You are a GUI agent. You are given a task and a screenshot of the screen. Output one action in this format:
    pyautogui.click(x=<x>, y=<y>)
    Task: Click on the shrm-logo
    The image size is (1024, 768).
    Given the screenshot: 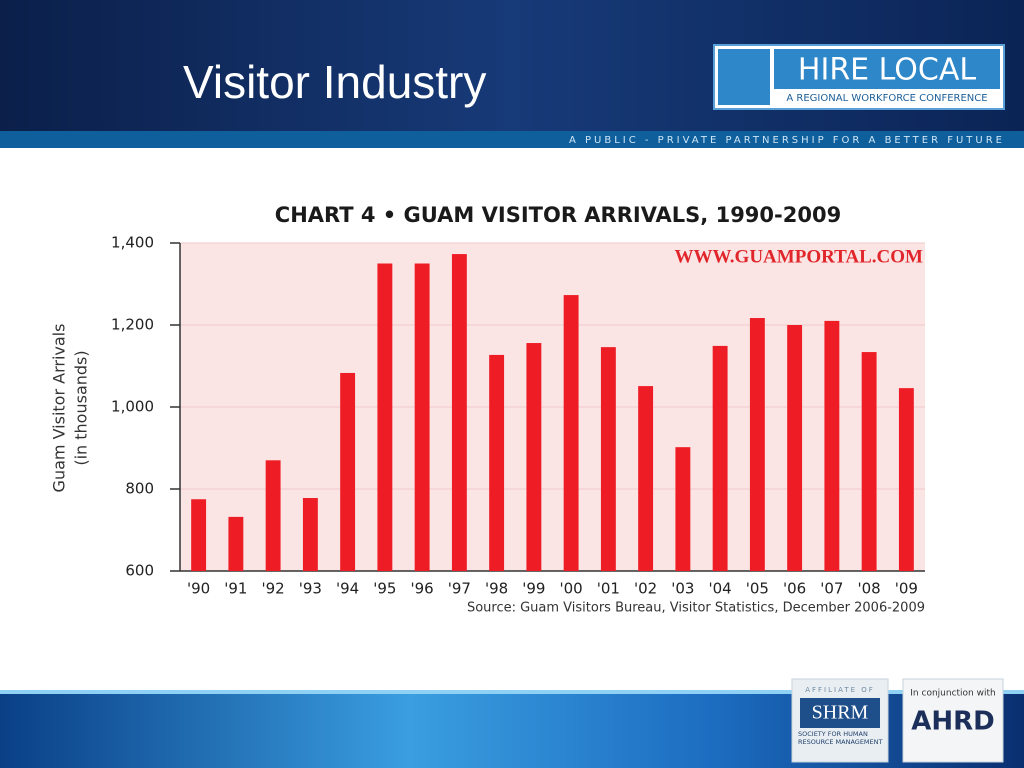 What is the action you would take?
    pyautogui.click(x=840, y=713)
    